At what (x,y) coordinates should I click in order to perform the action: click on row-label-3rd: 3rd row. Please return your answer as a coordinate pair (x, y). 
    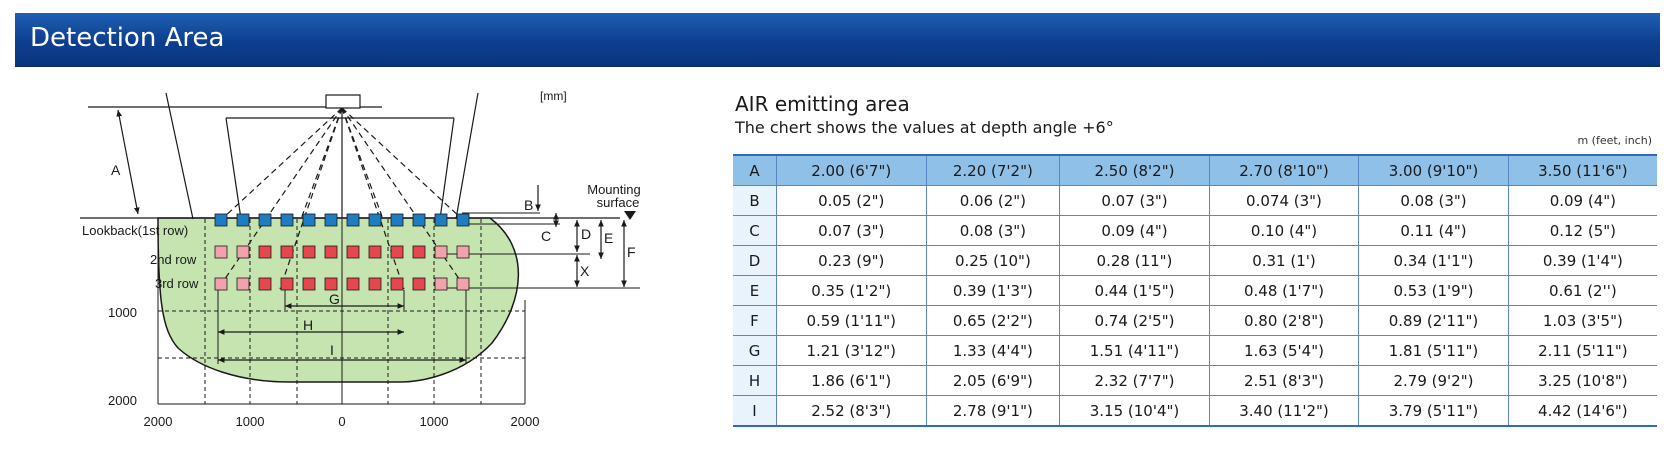
    Looking at the image, I should click on (177, 283).